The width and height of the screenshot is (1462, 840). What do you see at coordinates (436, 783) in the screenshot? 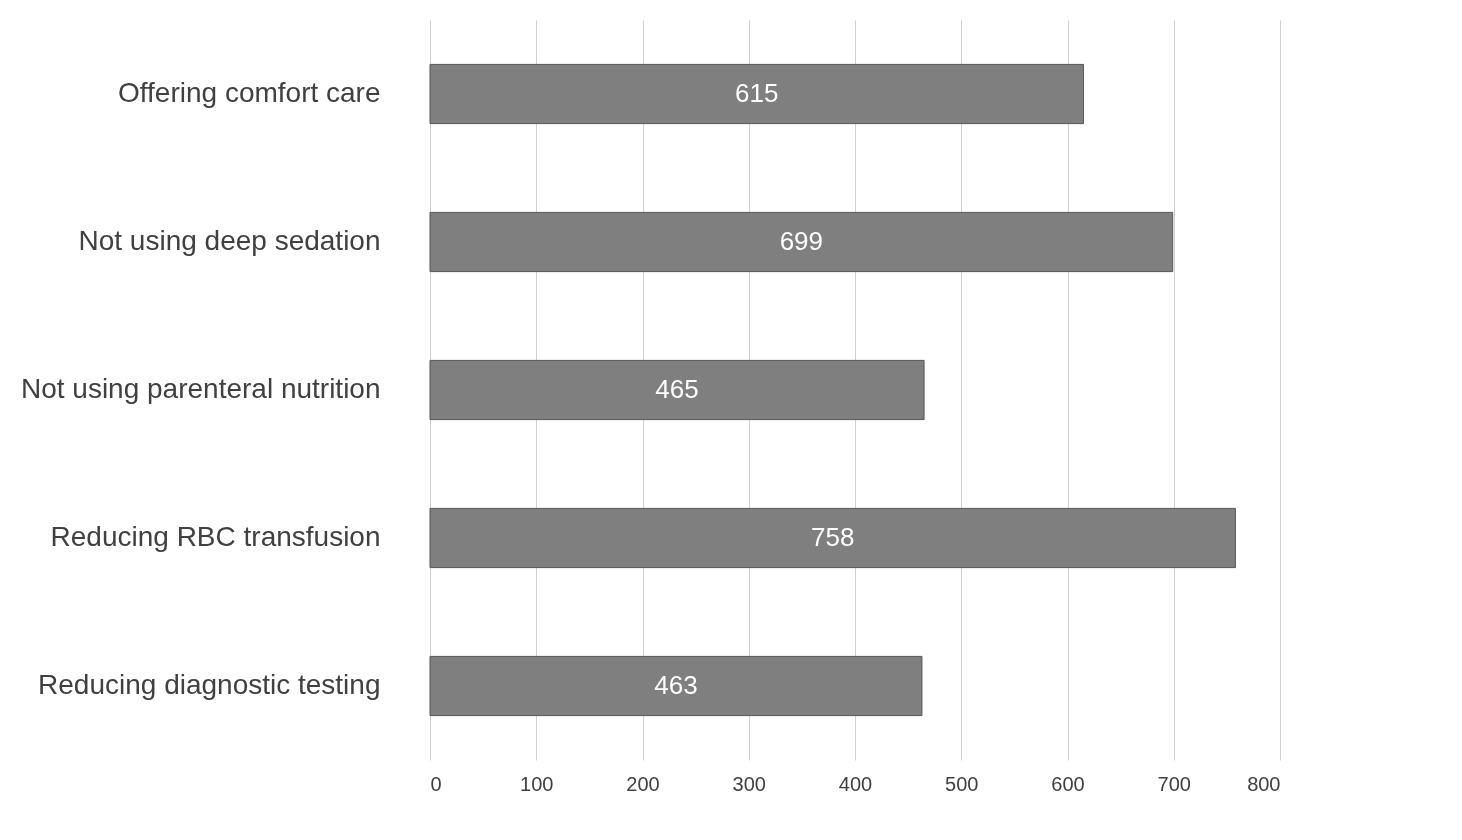
I see `x-tick-label: 0` at bounding box center [436, 783].